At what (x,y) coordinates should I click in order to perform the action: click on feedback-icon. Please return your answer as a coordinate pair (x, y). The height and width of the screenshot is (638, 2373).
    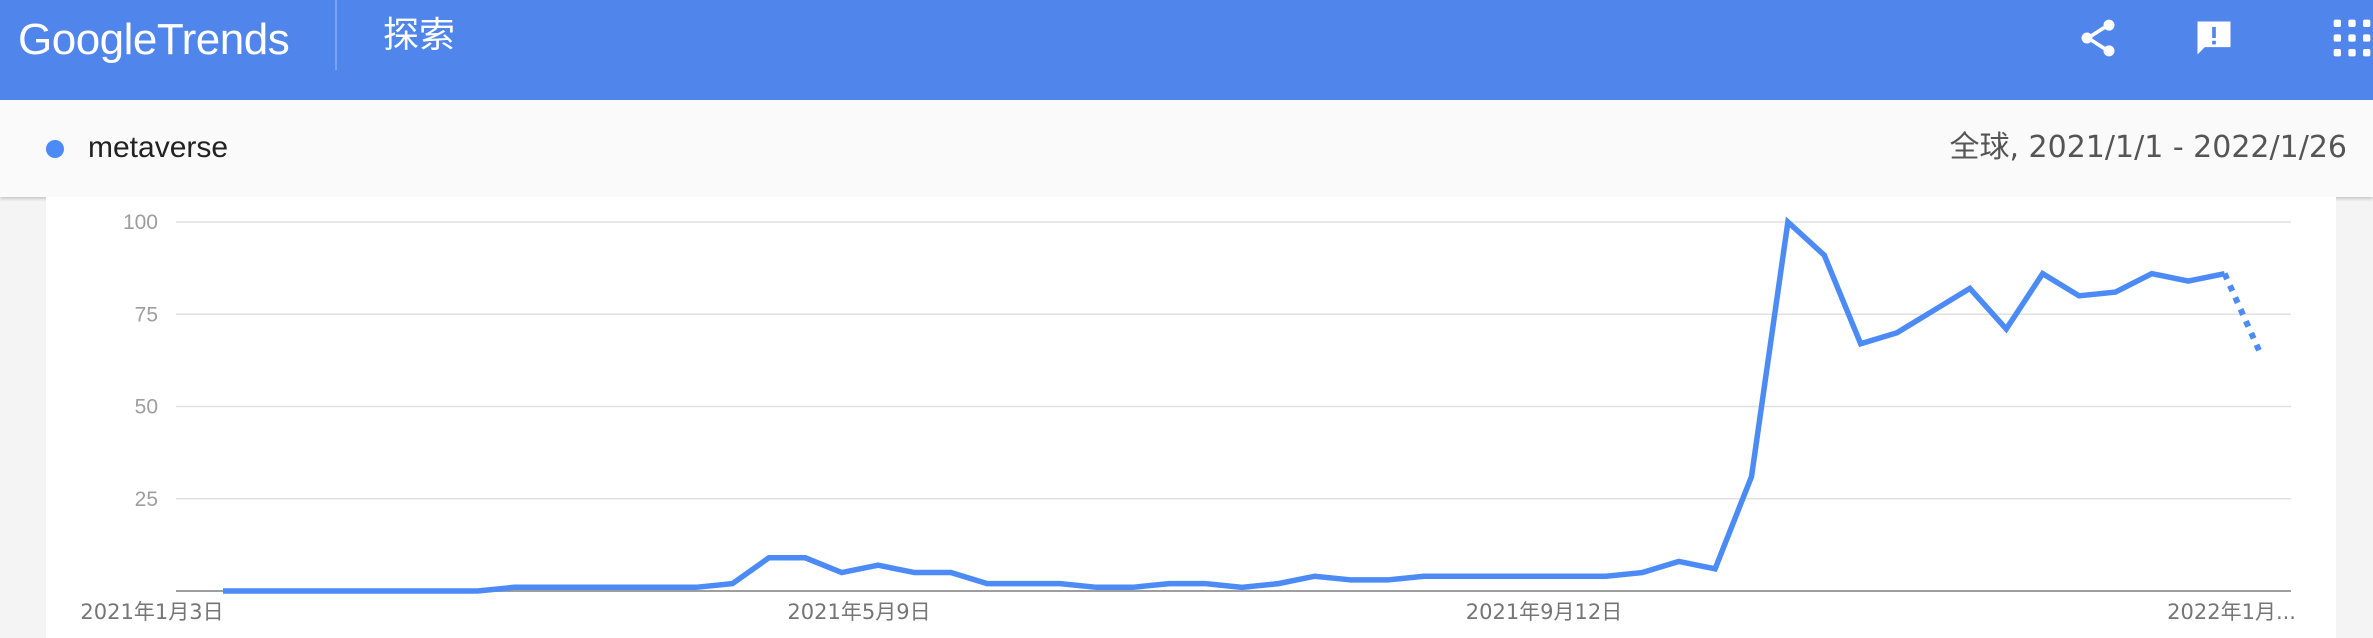
    Looking at the image, I should click on (2214, 38).